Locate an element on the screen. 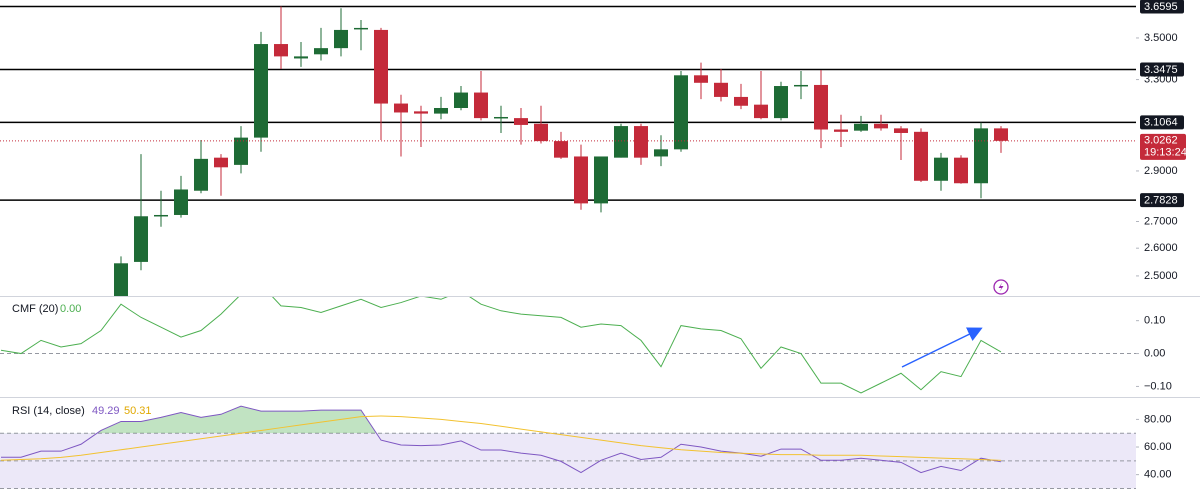 This screenshot has width=1200, height=500. overbought-fill is located at coordinates (236, 420).